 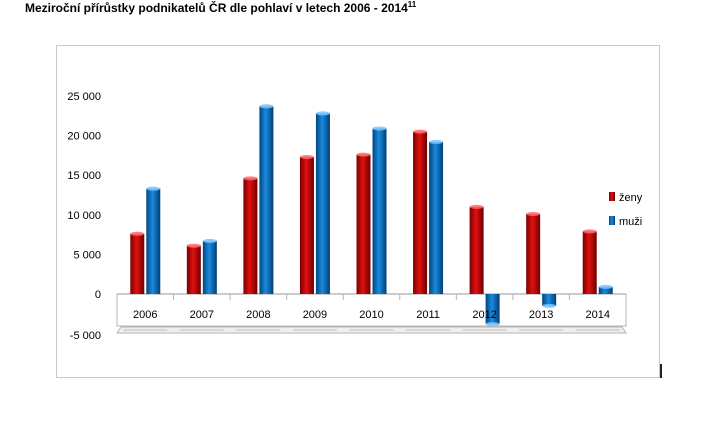 What do you see at coordinates (436, 217) in the screenshot?
I see `bar-muži-2011` at bounding box center [436, 217].